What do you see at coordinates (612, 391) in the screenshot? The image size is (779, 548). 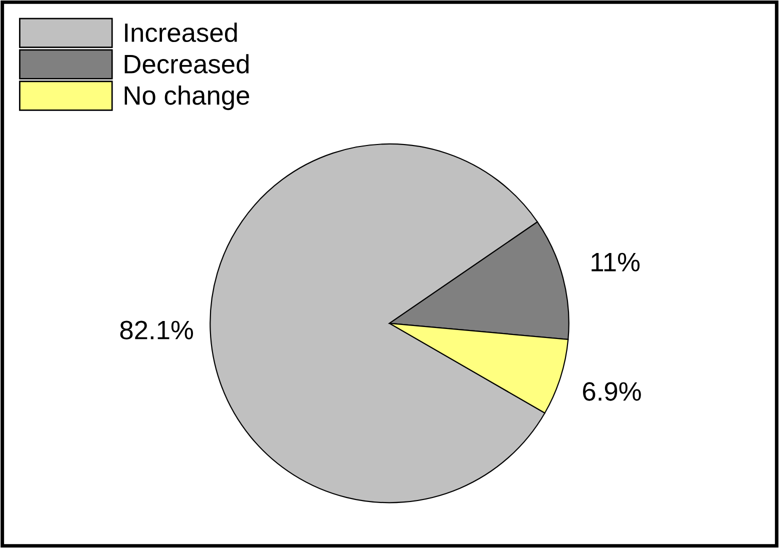 I see `data-label: 6.9%` at bounding box center [612, 391].